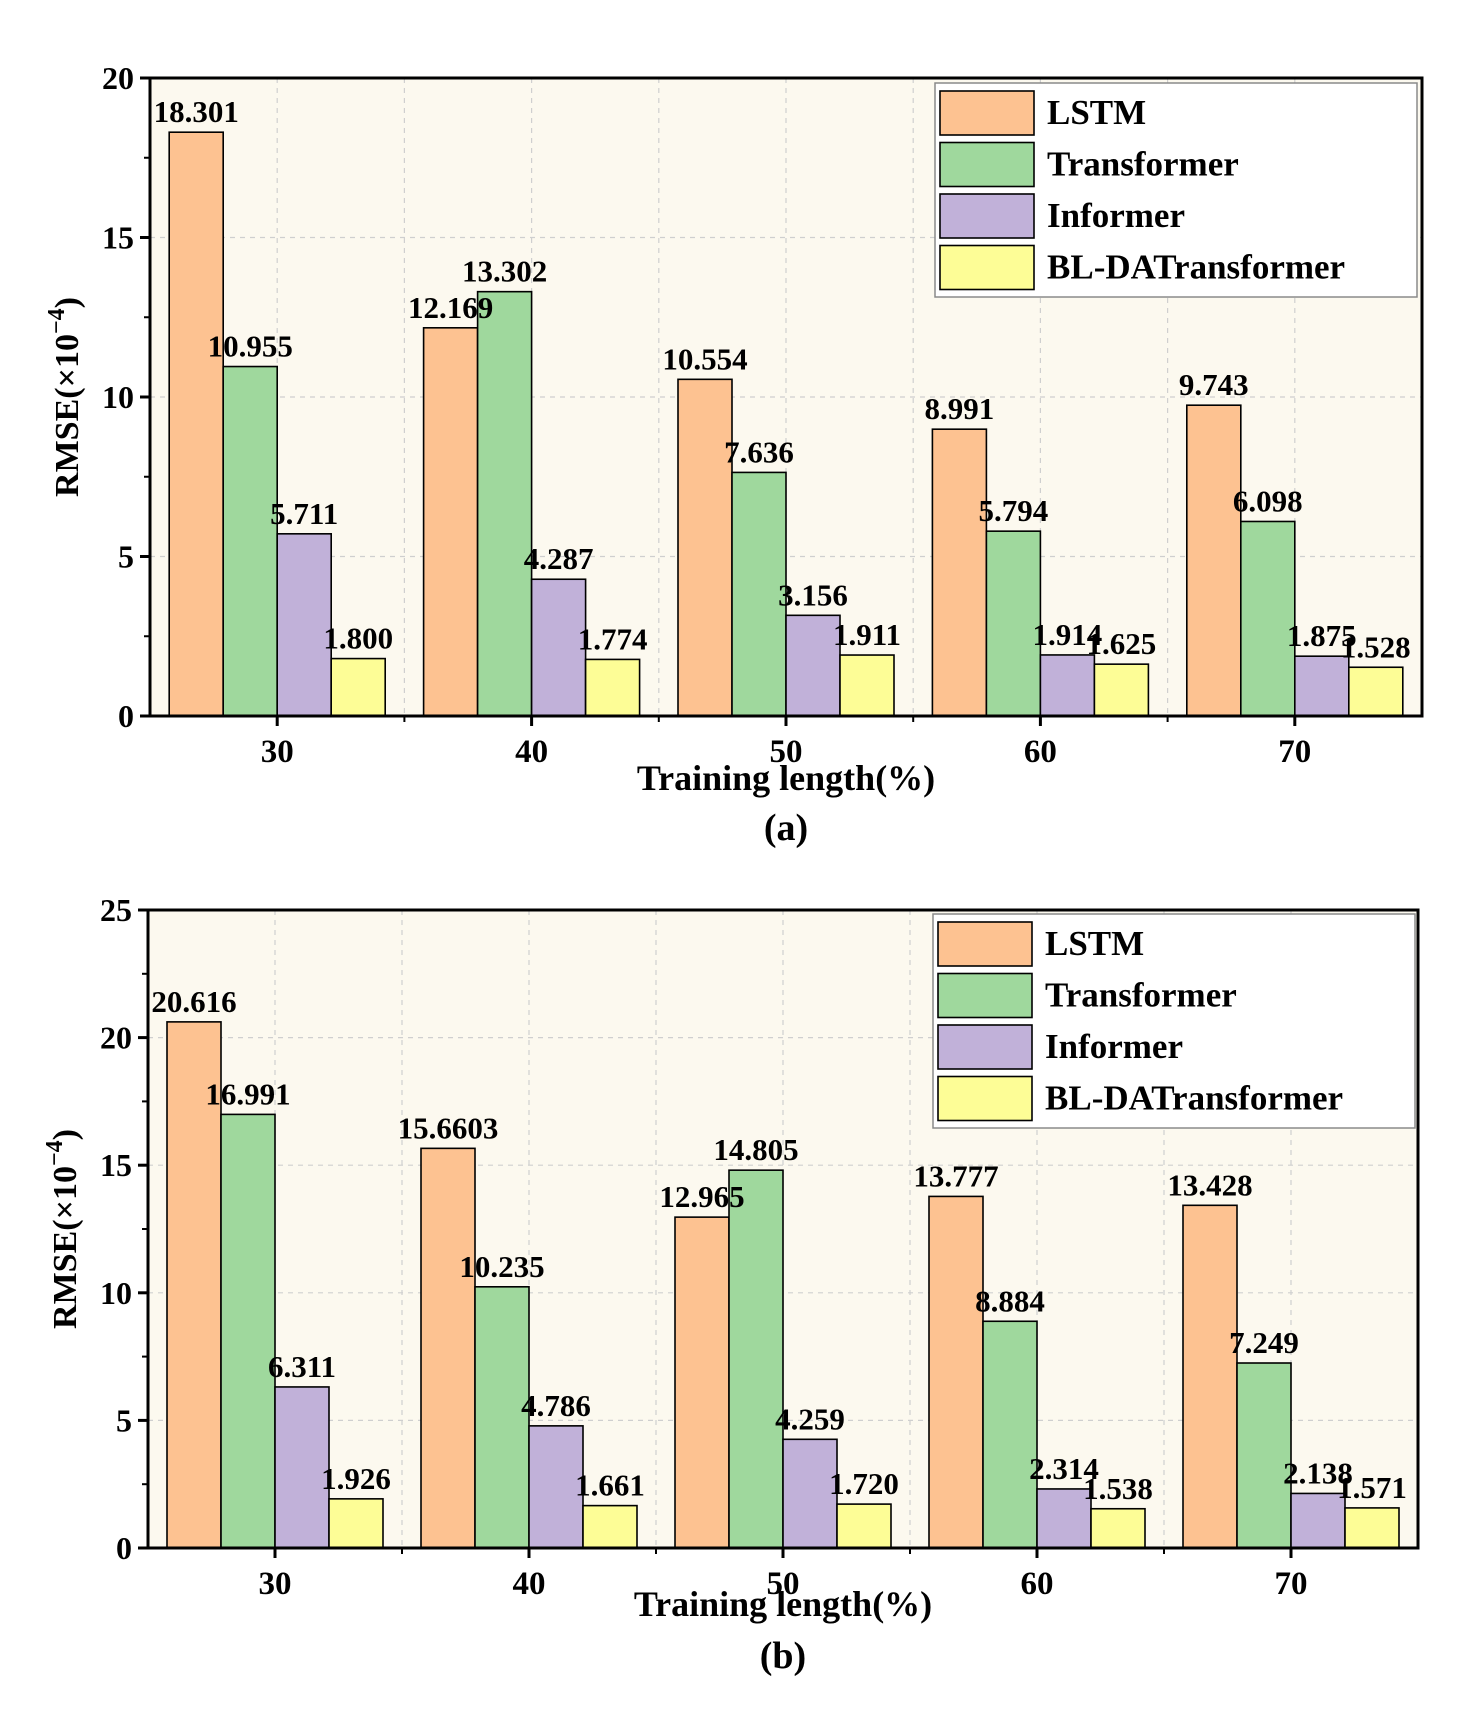 This screenshot has width=1476, height=1730. I want to click on data-label: 1.875, so click(1322, 635).